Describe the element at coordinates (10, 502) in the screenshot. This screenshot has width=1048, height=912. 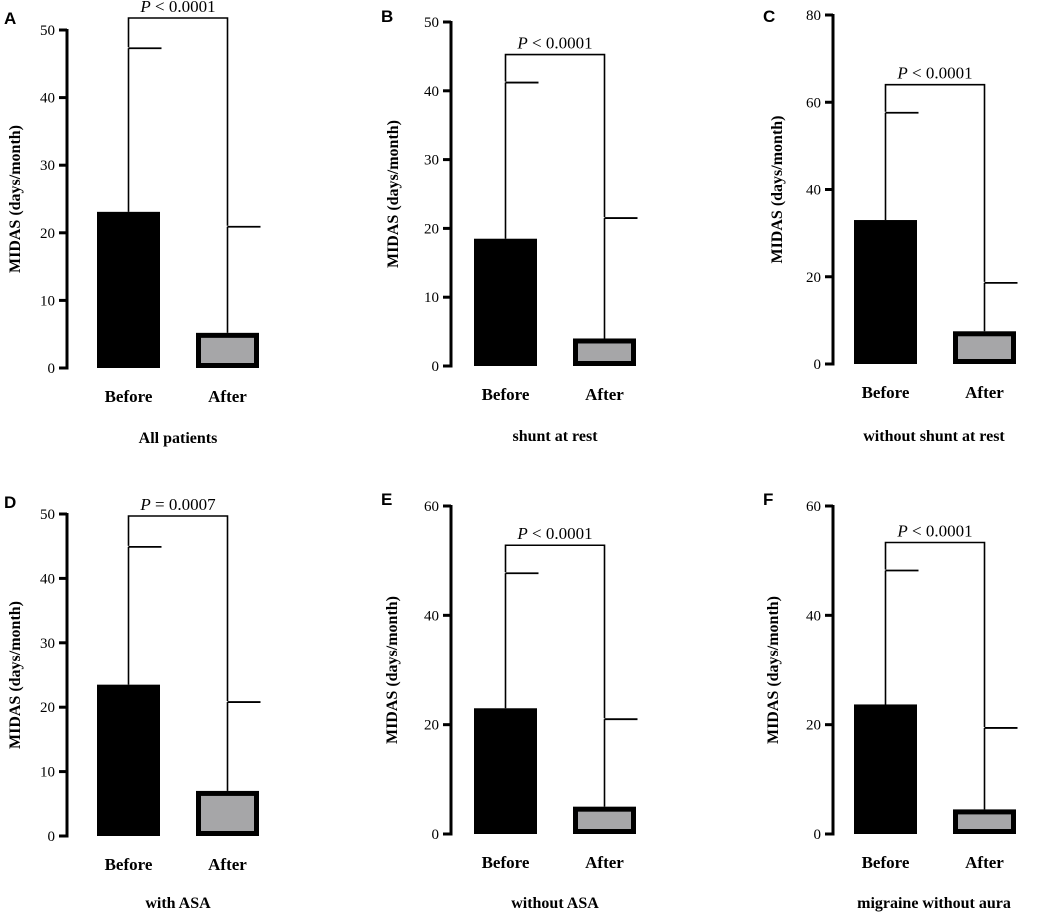
I see `panel-letter: D` at that location.